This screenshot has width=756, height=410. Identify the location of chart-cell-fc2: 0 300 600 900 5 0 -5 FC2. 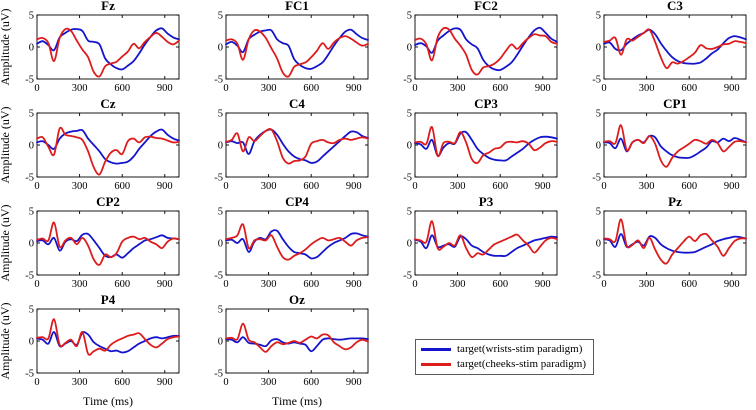
(472, 49).